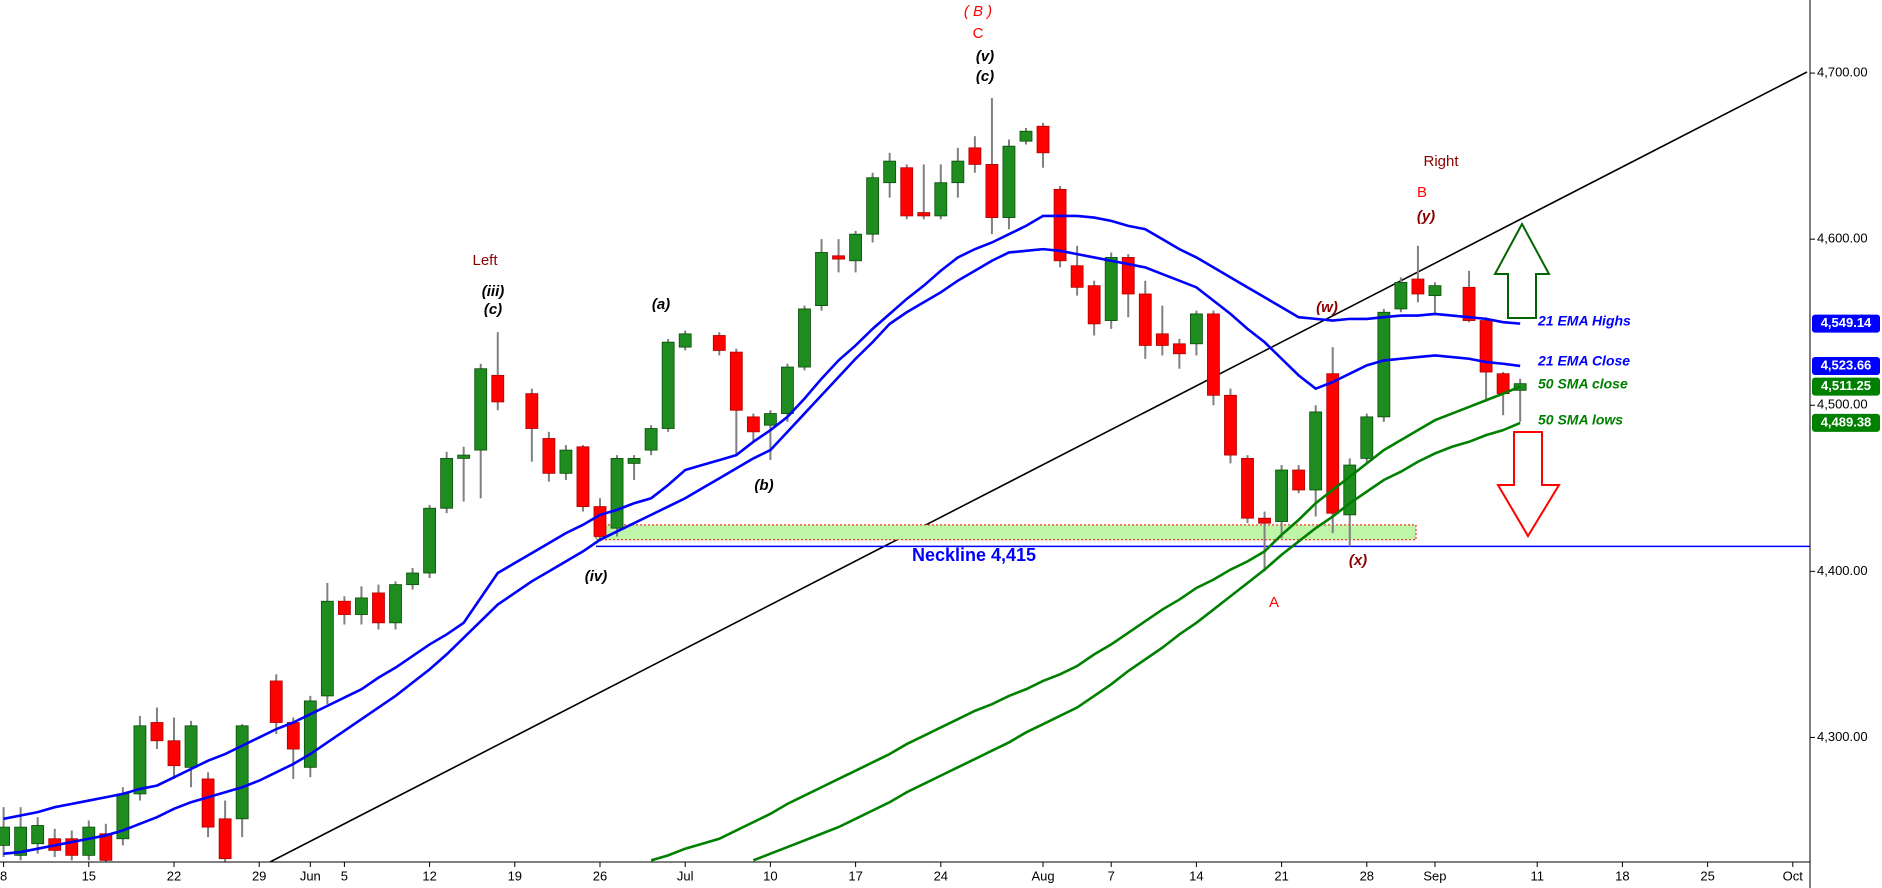 This screenshot has width=1882, height=888. I want to click on x-tick-label: 21, so click(1281, 875).